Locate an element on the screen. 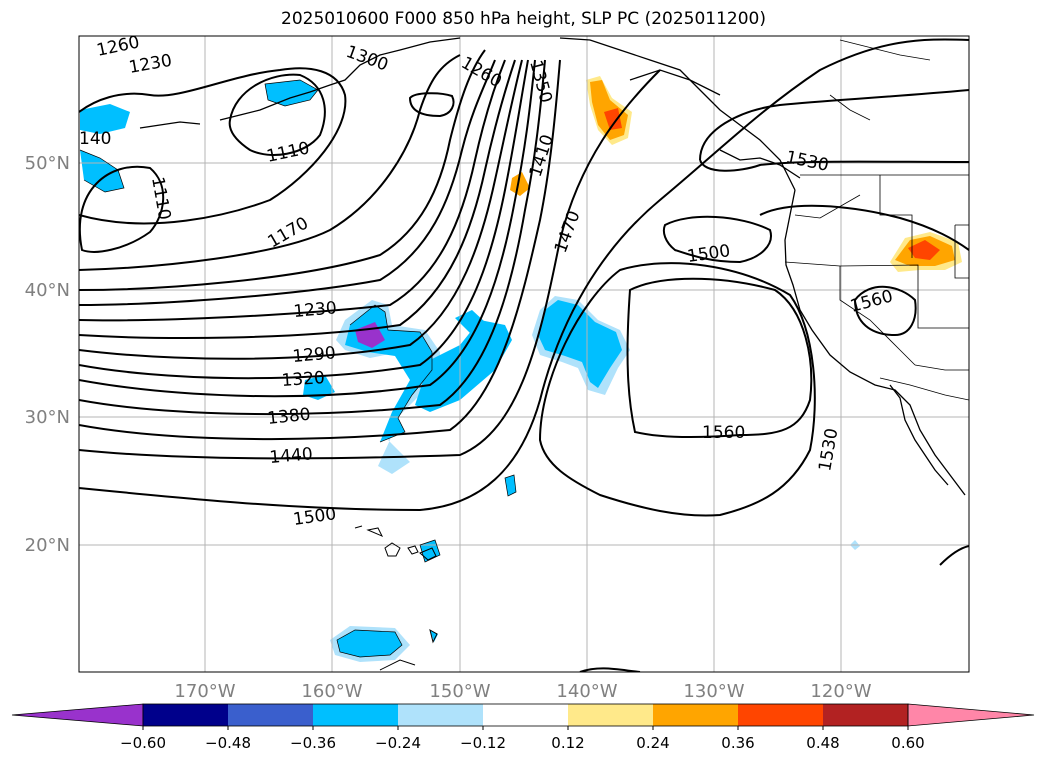 The width and height of the screenshot is (1047, 765). lon-label: 160°W is located at coordinates (331, 691).